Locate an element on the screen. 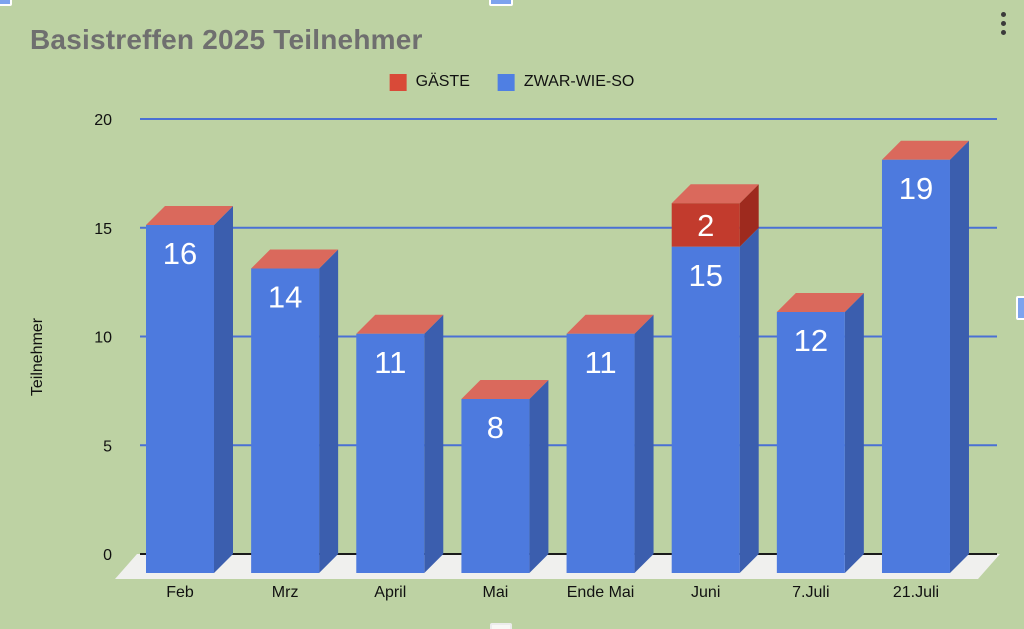 This screenshot has width=1024, height=629. y-tick-label-5: 5 is located at coordinates (107, 446).